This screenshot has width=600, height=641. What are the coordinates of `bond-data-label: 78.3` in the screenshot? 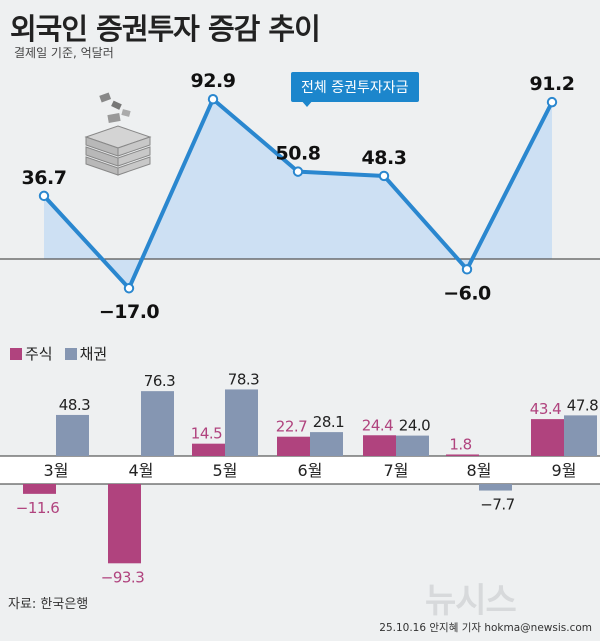 It's located at (243, 379).